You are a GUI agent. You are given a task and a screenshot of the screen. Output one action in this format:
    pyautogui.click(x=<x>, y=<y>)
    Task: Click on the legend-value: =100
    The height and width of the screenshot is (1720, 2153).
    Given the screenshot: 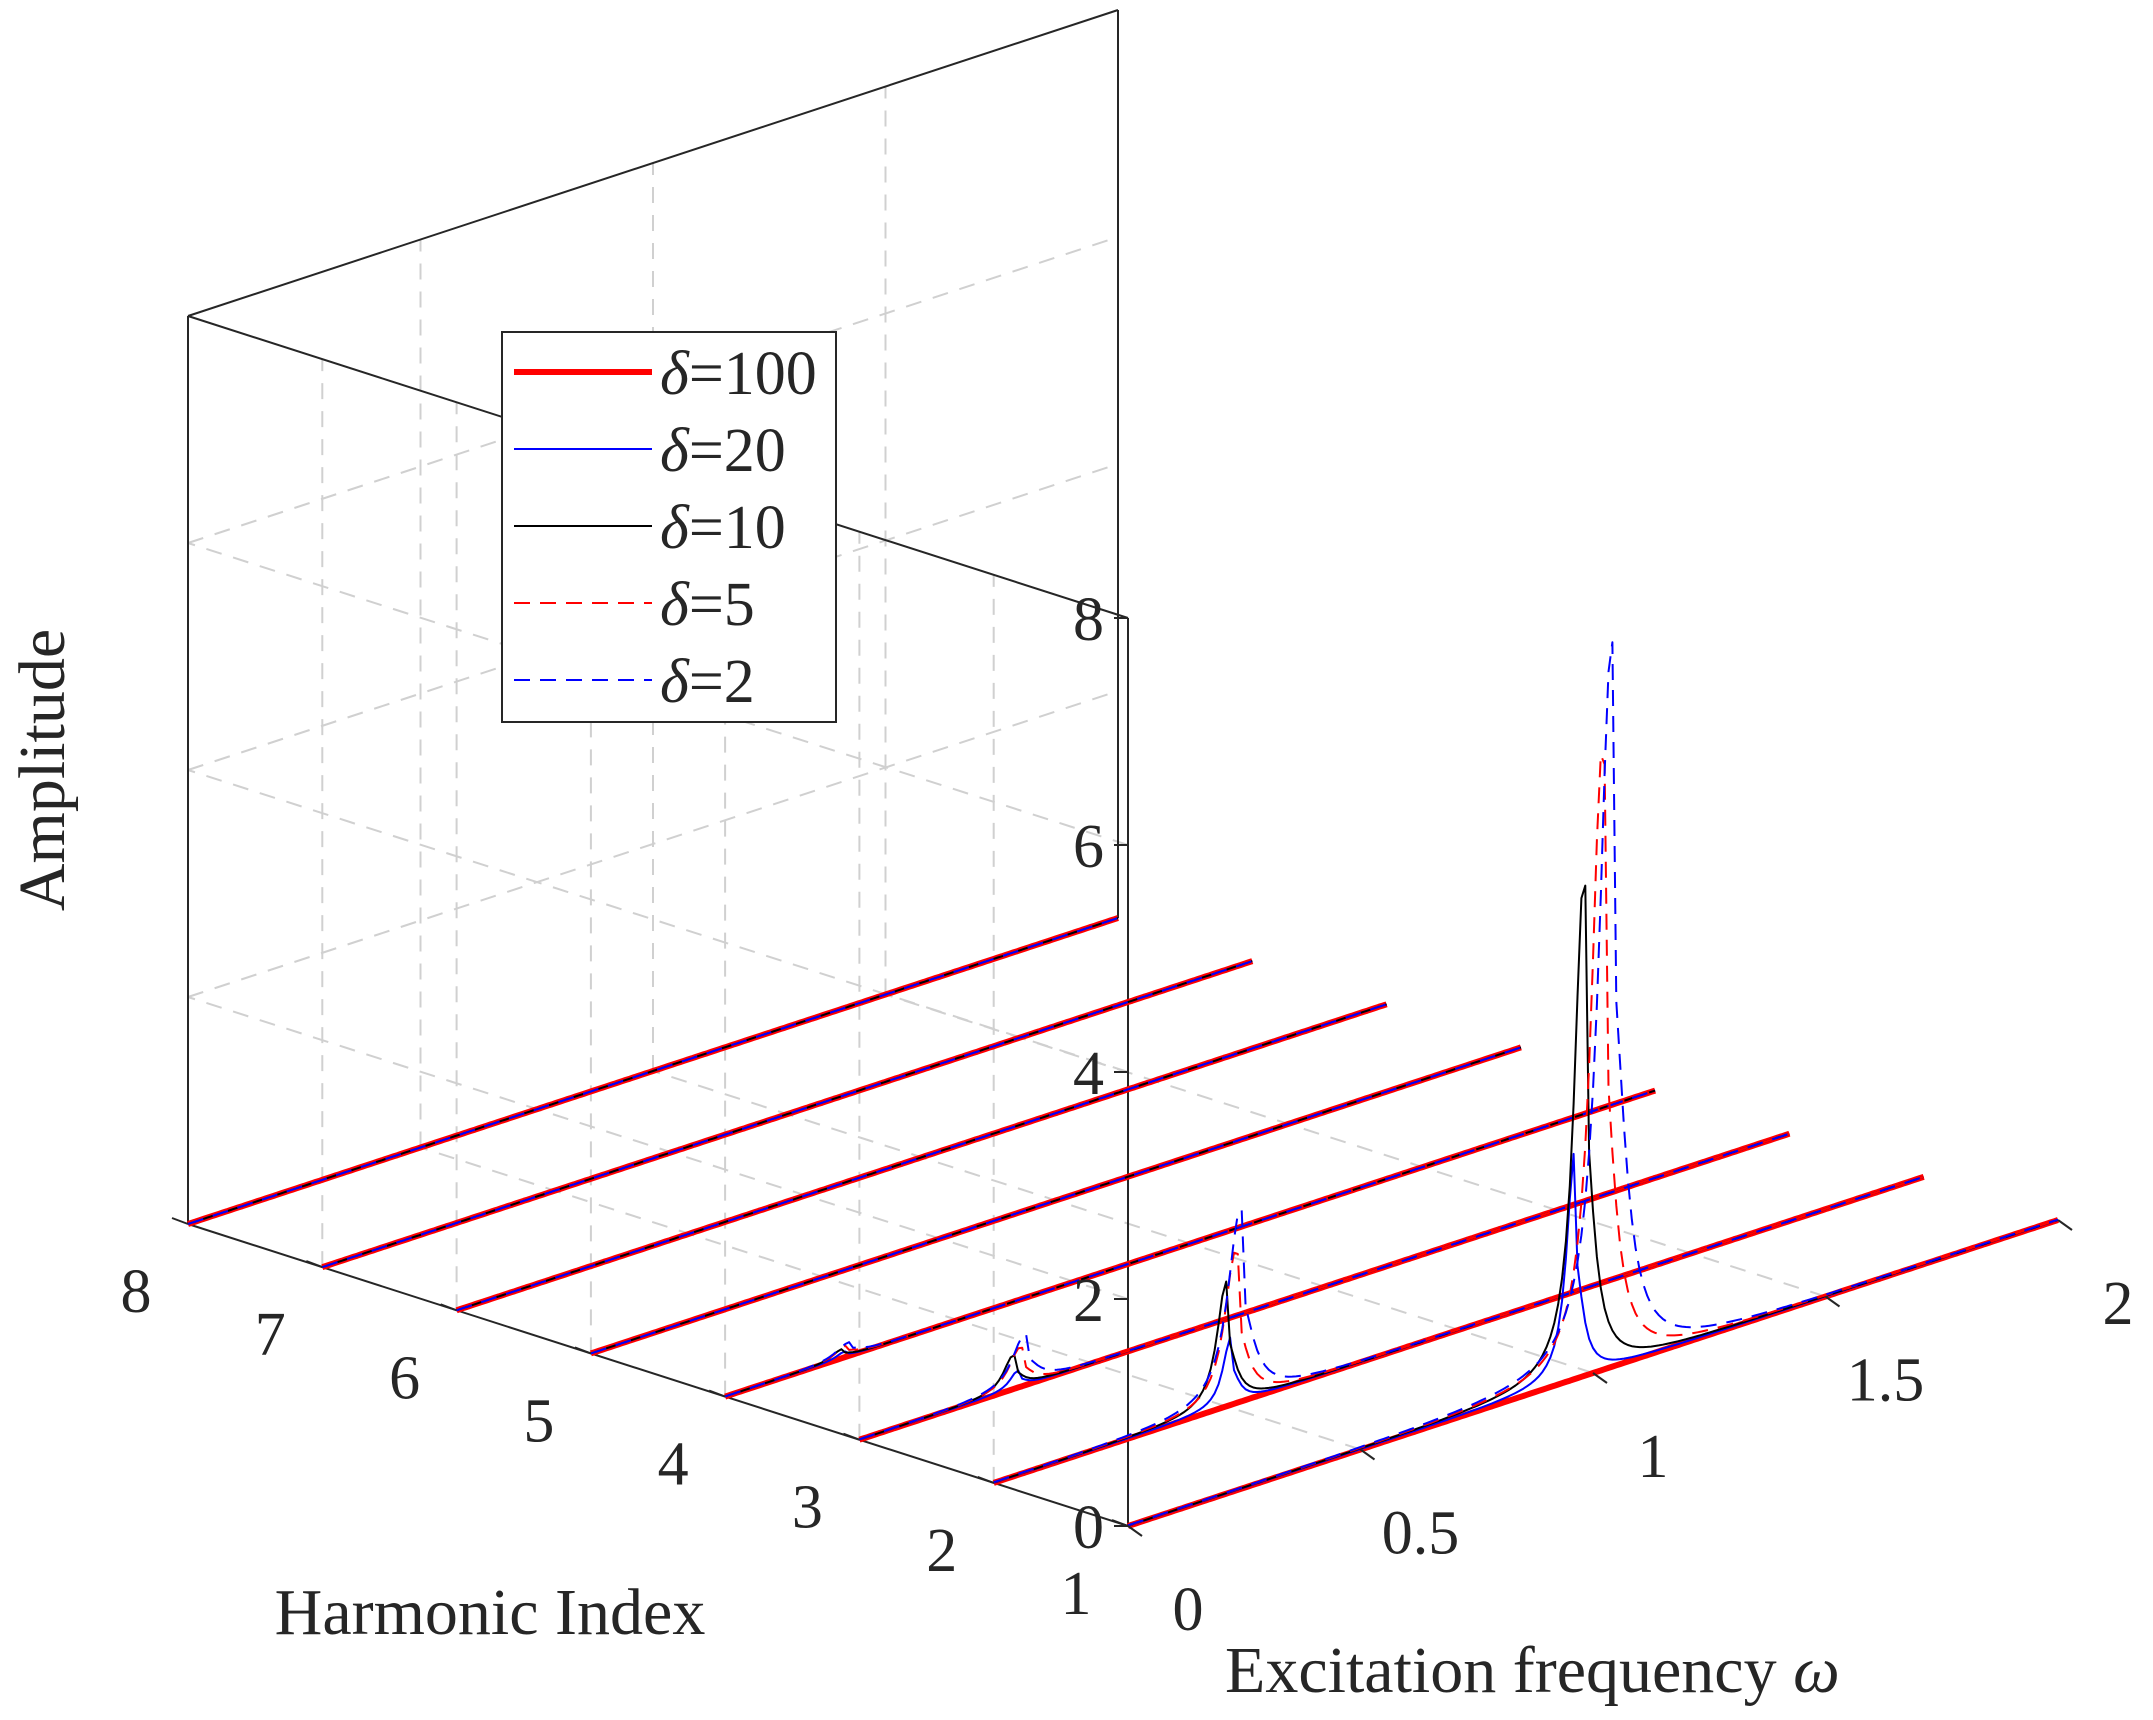 What is the action you would take?
    pyautogui.click(x=753, y=374)
    